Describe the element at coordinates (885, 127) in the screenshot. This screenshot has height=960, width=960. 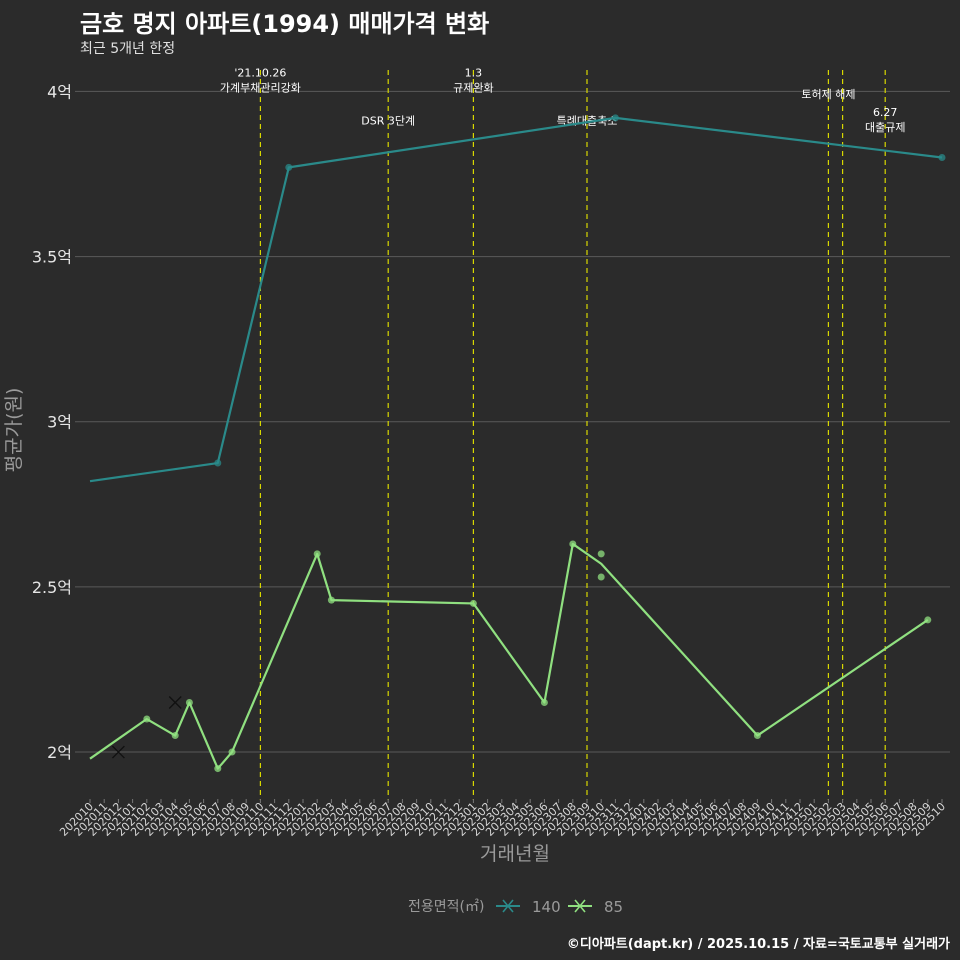
I see `event-annotation: 대출규제` at that location.